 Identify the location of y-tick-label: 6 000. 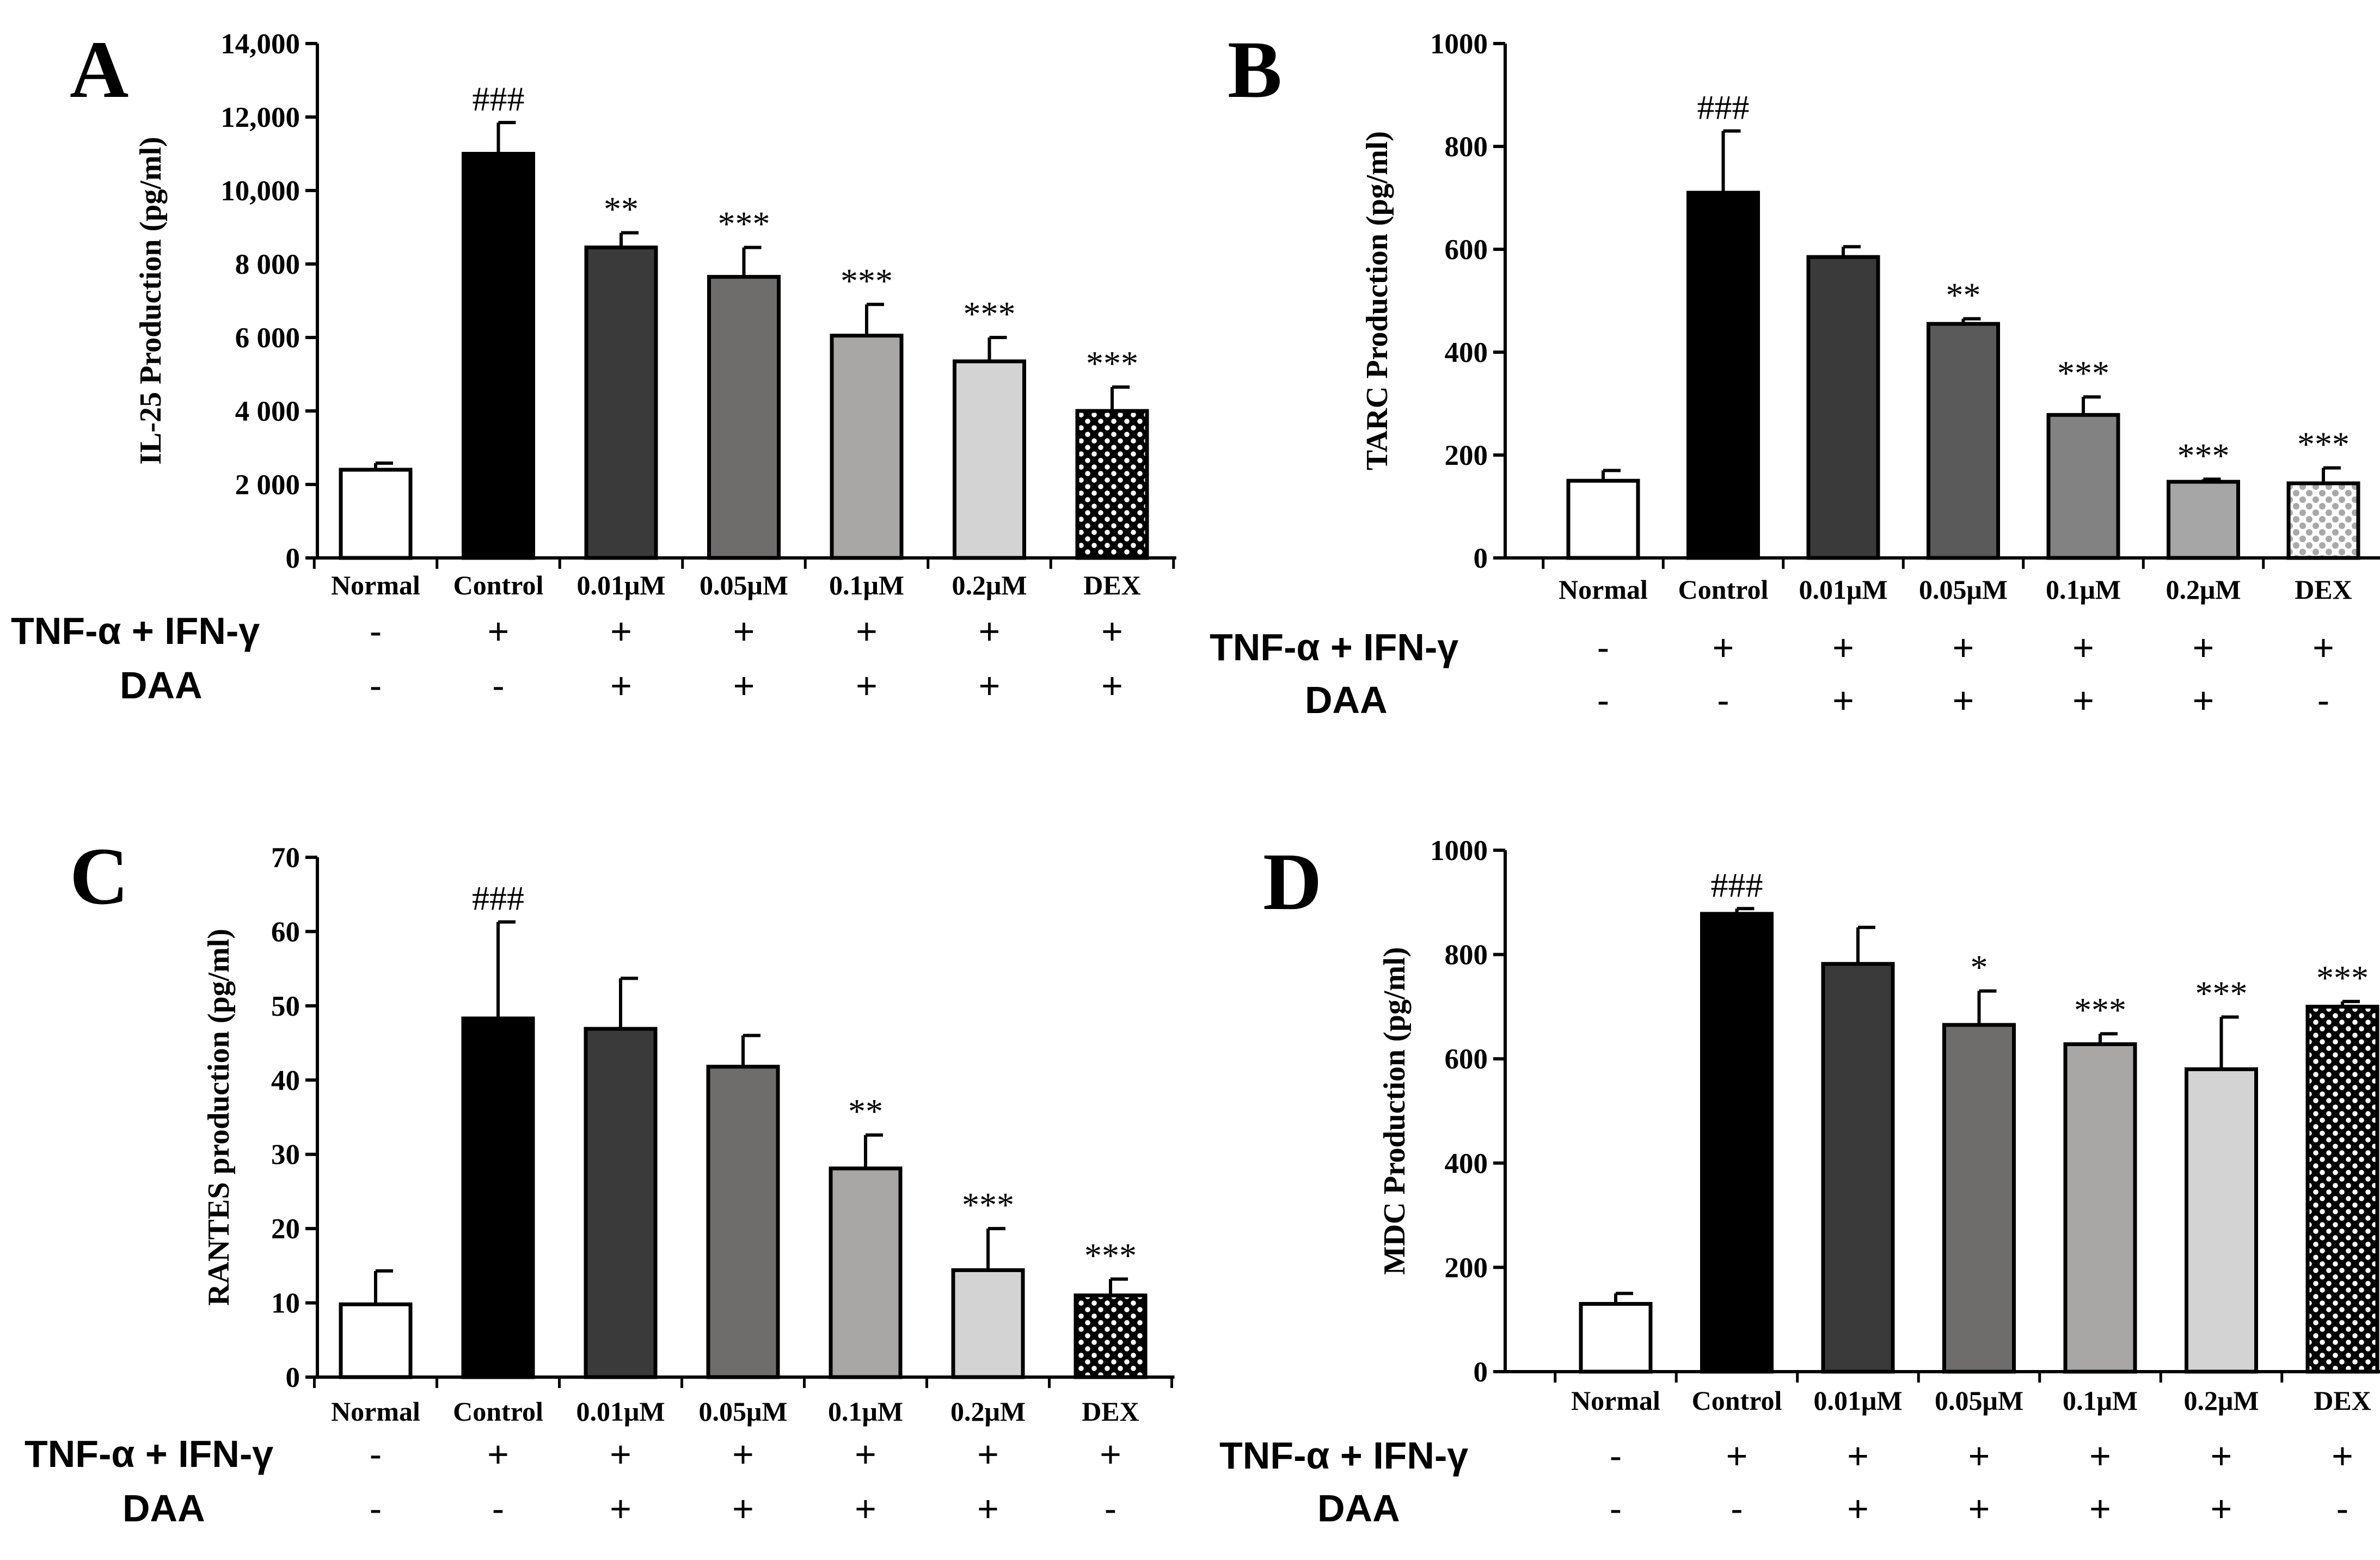
(267, 338).